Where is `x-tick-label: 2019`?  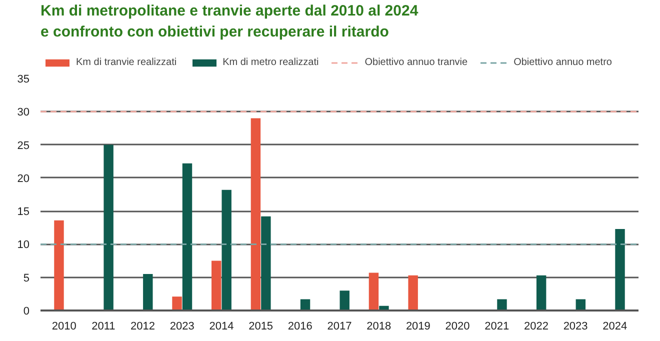 x-tick-label: 2019 is located at coordinates (418, 326).